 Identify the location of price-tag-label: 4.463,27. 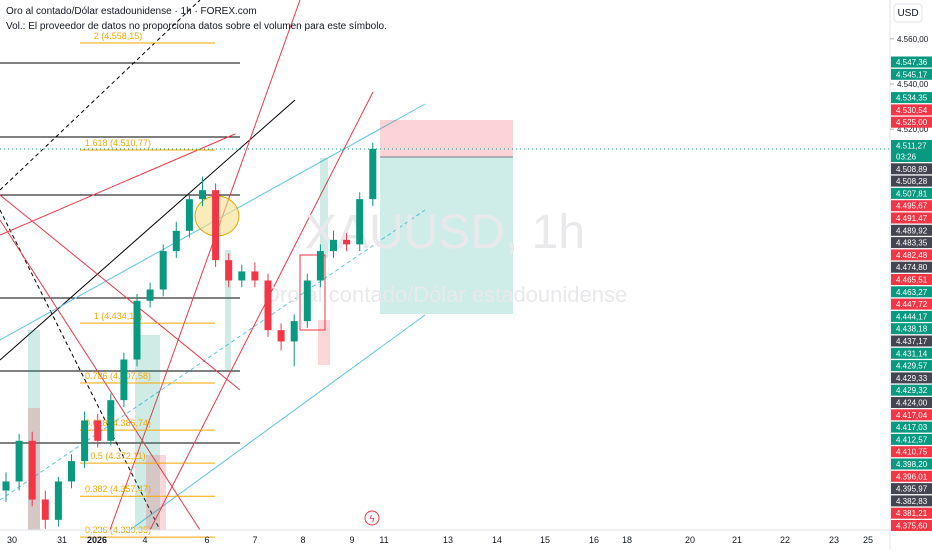
(912, 292).